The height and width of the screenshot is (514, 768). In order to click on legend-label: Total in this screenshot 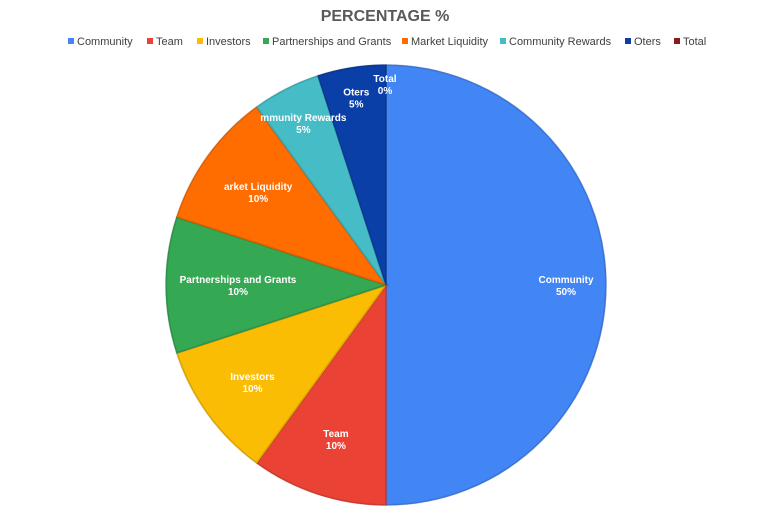, I will do `click(694, 42)`.